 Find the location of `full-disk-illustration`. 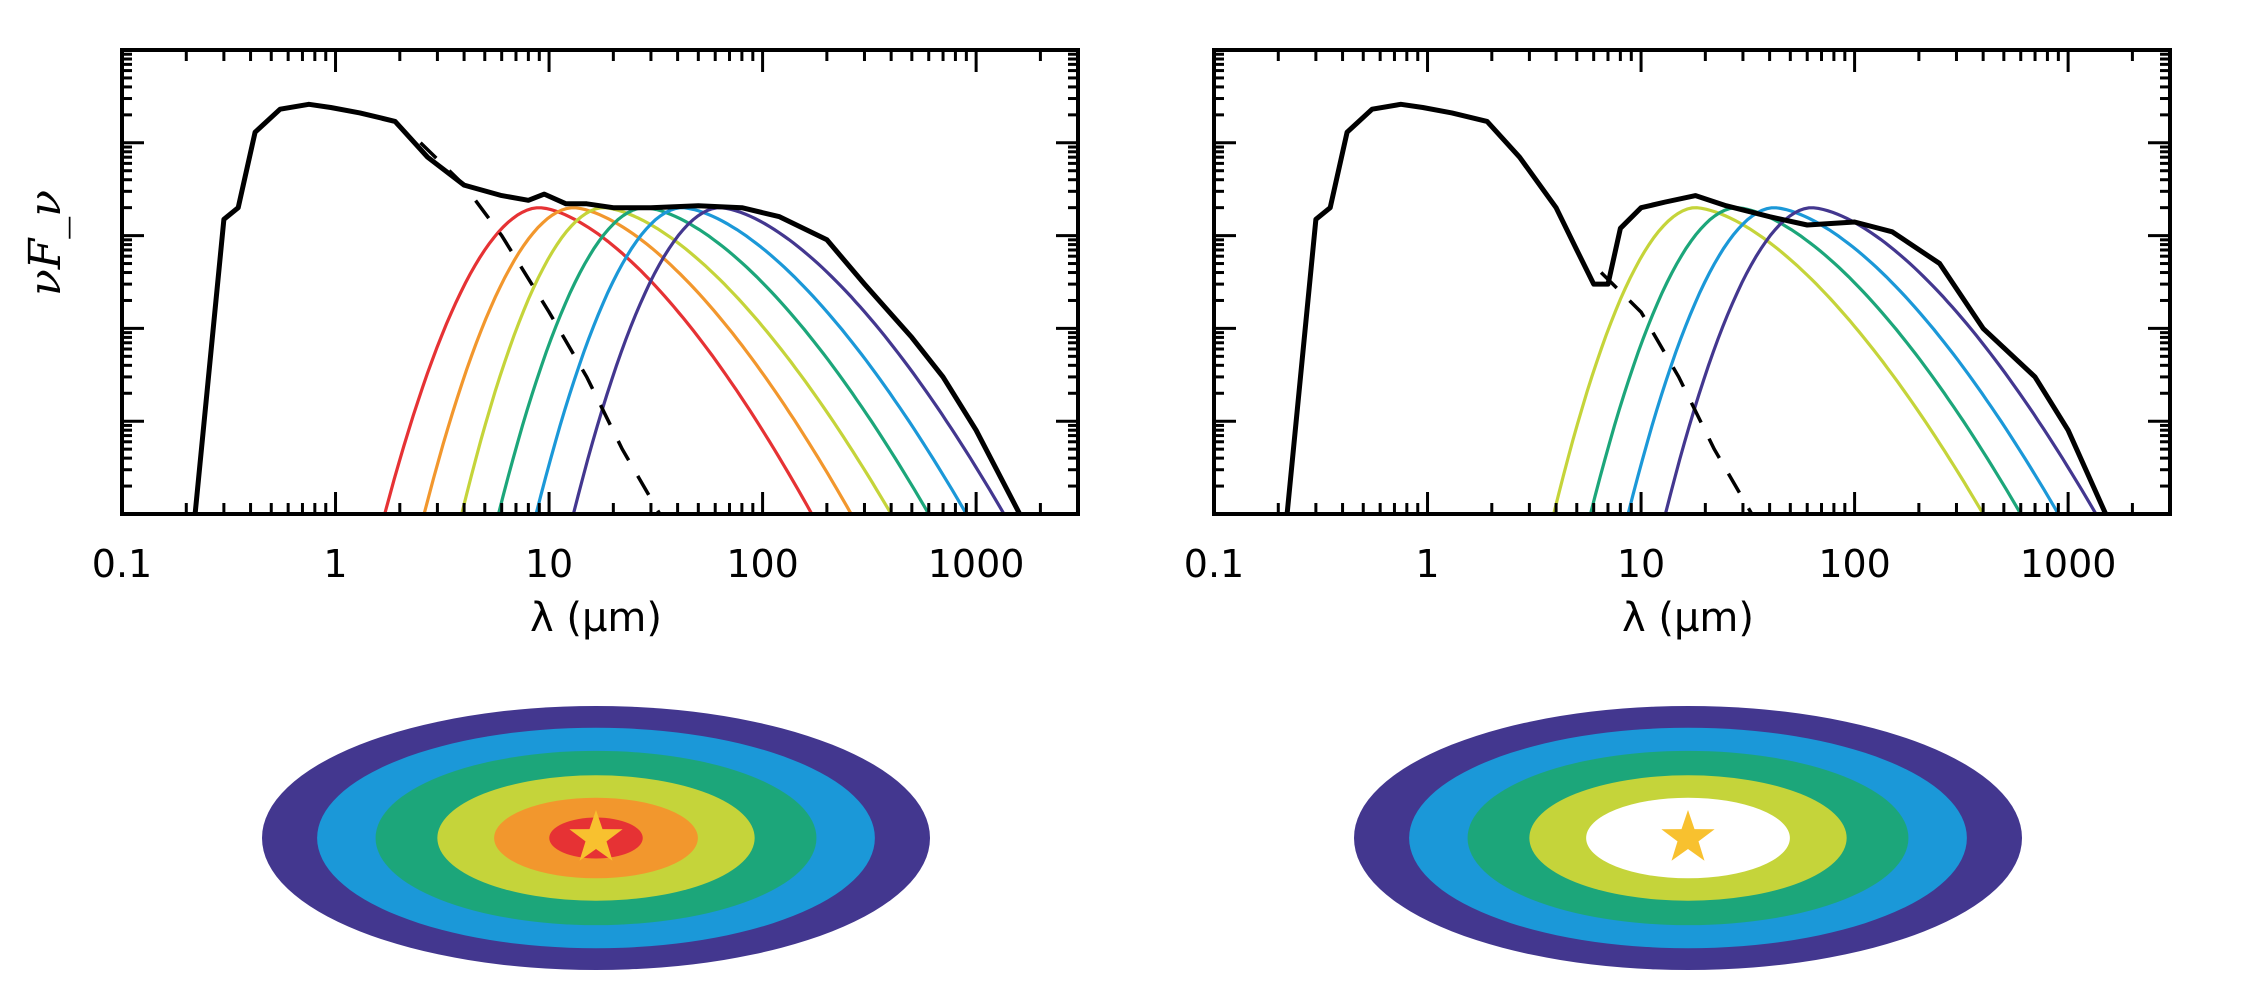

full-disk-illustration is located at coordinates (596, 838).